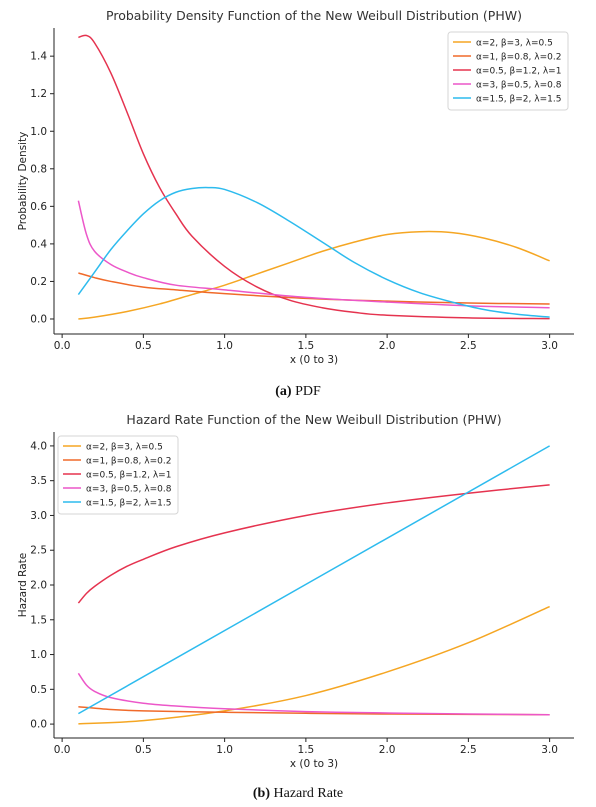 This screenshot has height=807, width=596. Describe the element at coordinates (38, 244) in the screenshot. I see `y-tick-label: 0.4` at that location.